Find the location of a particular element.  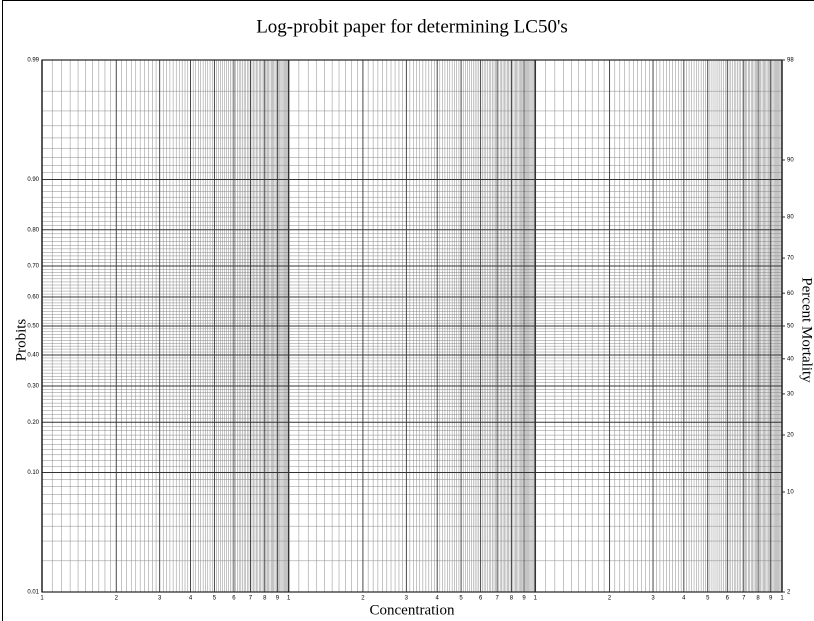

y-tick-label: 0.90 is located at coordinates (33, 180).